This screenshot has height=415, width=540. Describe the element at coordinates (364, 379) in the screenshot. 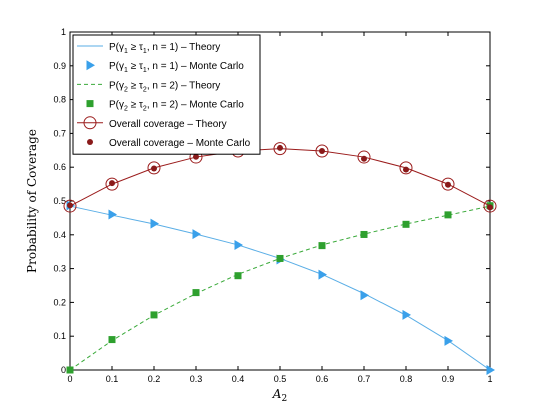

I see `x-tick-label: 0.7` at that location.